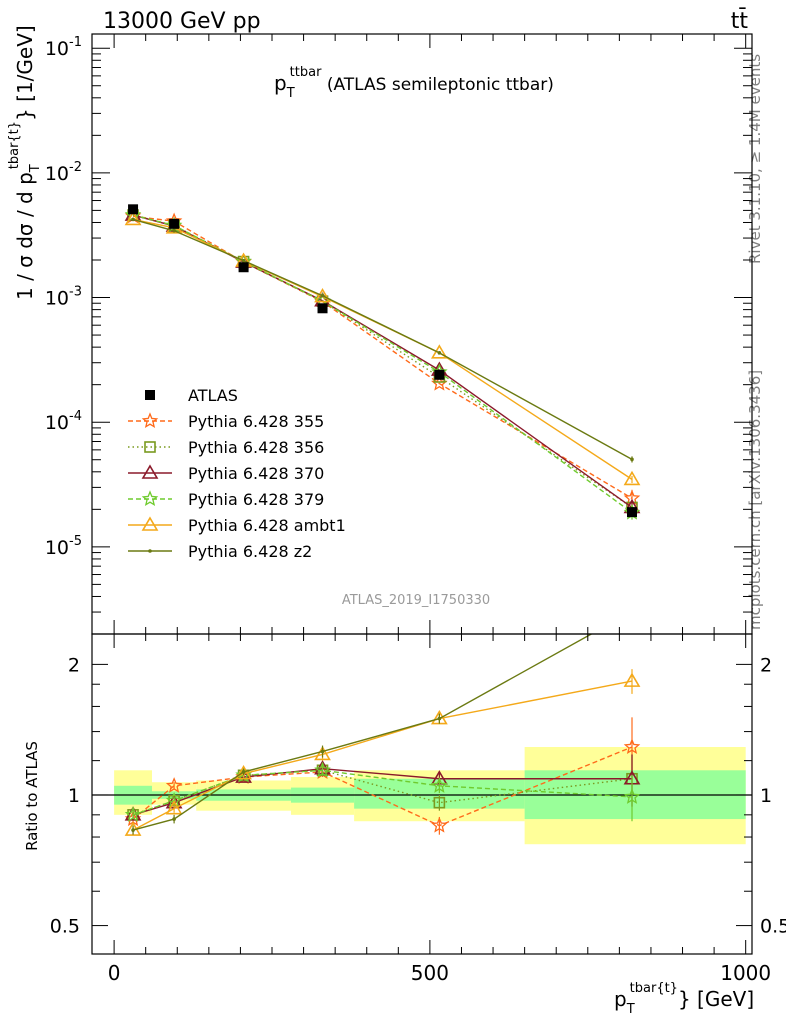  I want to click on plot-title-main: p, so click(280, 83).